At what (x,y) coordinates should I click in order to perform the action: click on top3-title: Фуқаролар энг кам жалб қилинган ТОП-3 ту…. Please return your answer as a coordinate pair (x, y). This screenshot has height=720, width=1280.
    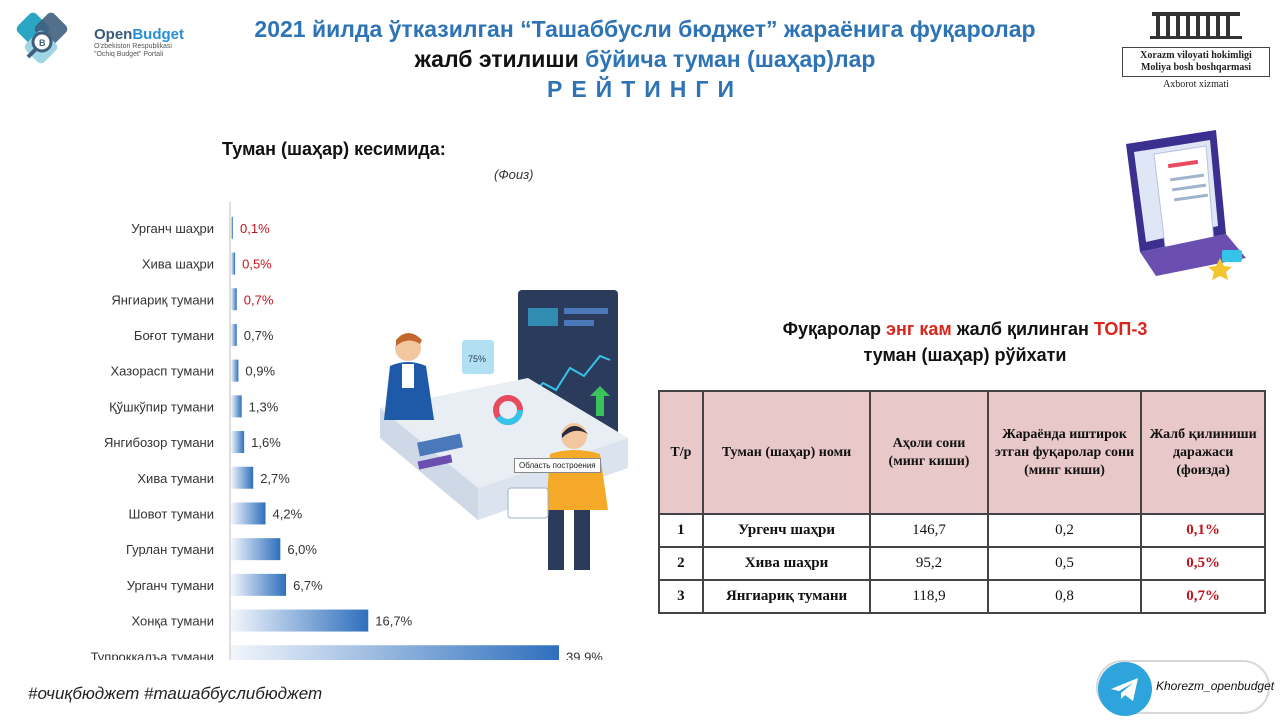
    Looking at the image, I should click on (965, 342).